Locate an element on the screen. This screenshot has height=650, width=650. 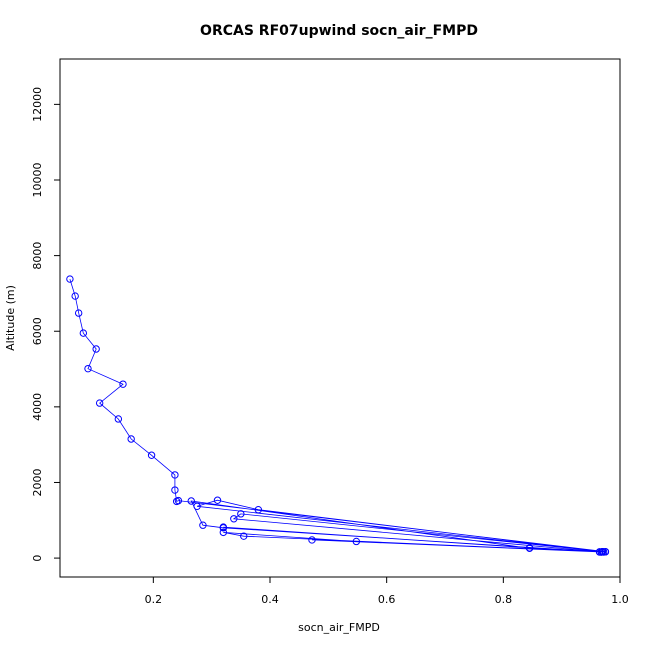
y-tick-label: 12000 is located at coordinates (37, 104).